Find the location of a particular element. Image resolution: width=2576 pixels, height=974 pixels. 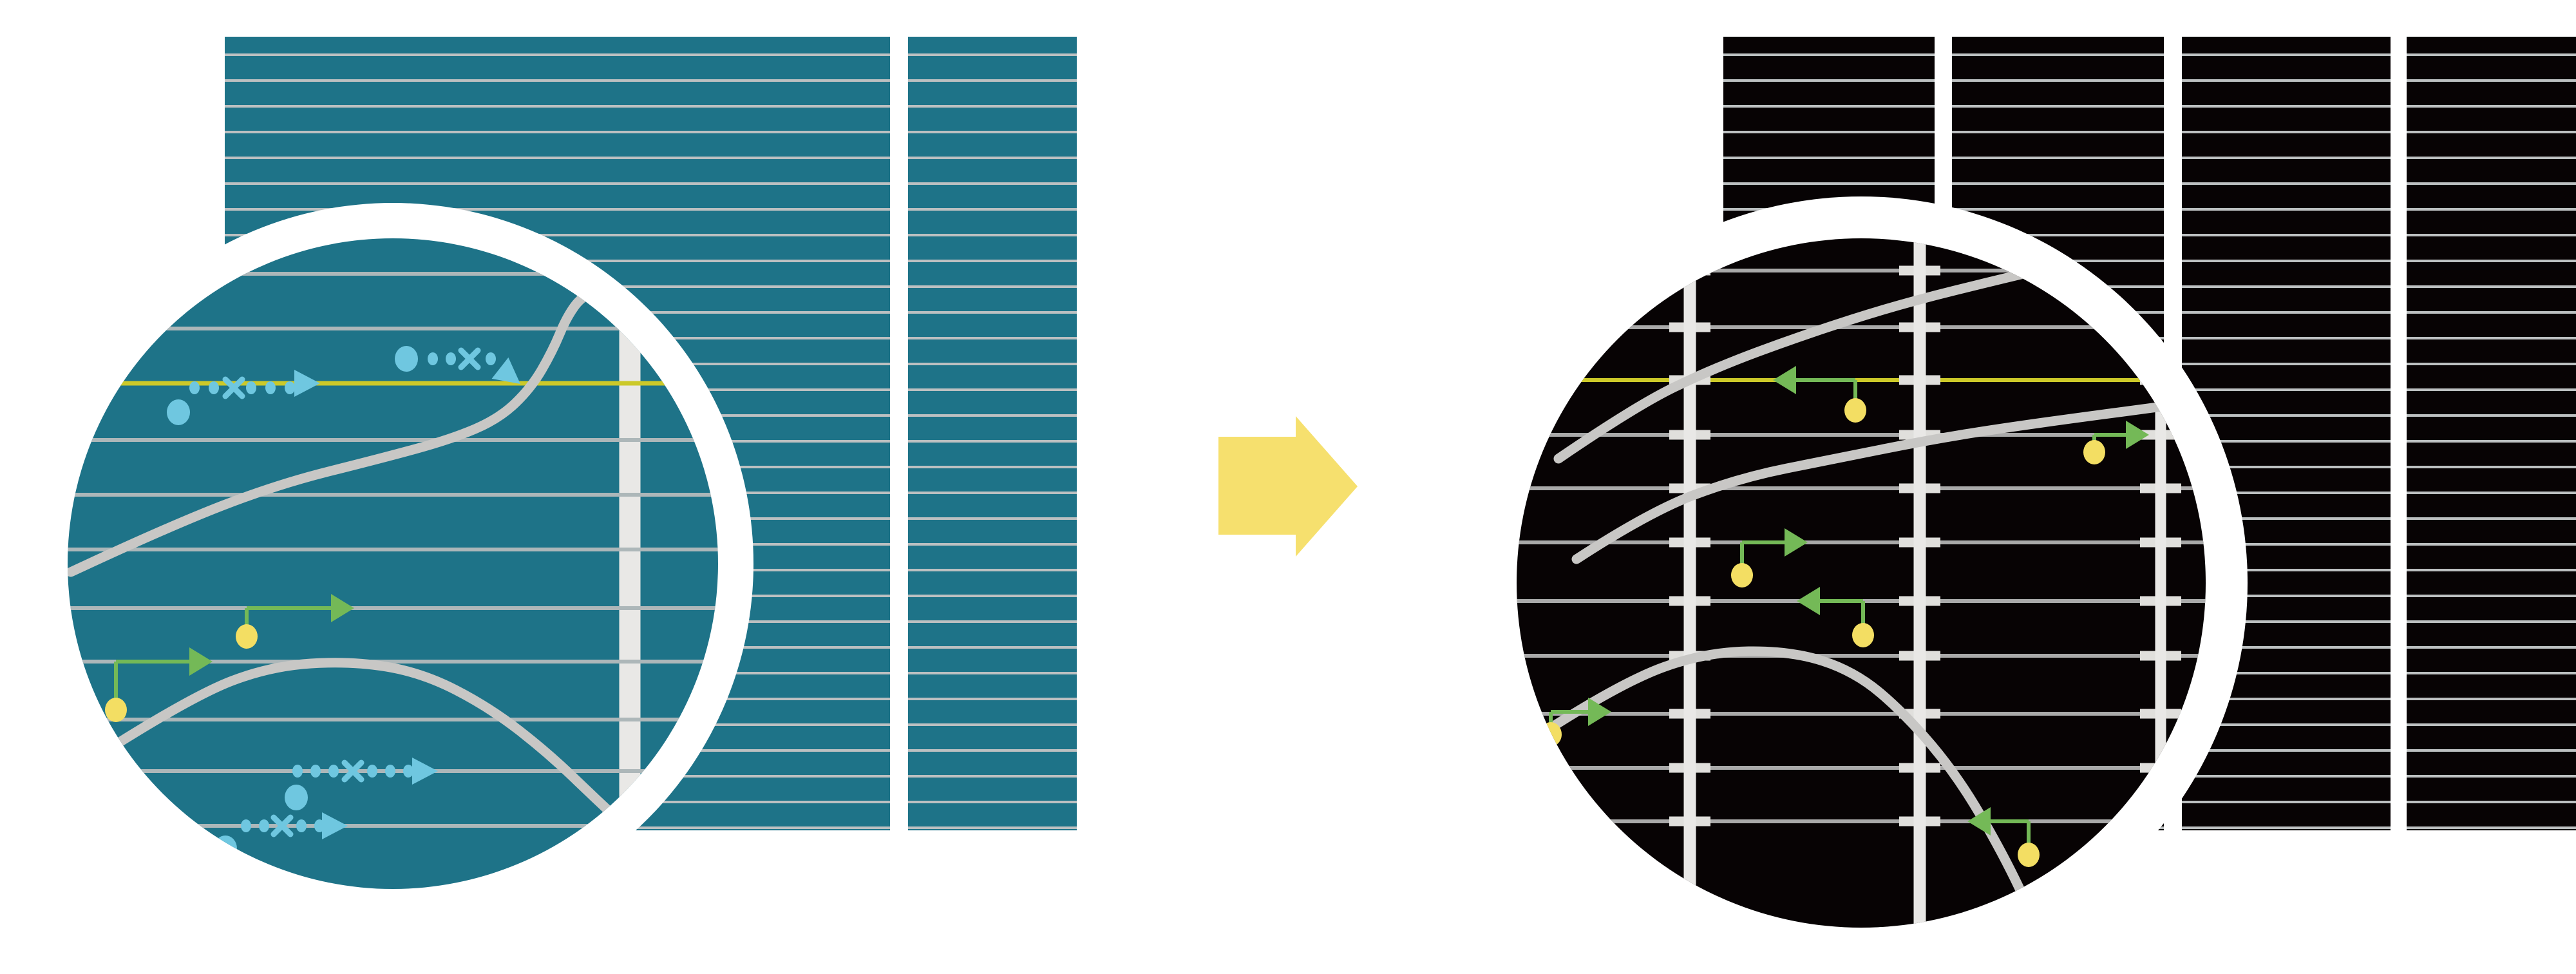

cell-surface is located at coordinates (2491, 433).